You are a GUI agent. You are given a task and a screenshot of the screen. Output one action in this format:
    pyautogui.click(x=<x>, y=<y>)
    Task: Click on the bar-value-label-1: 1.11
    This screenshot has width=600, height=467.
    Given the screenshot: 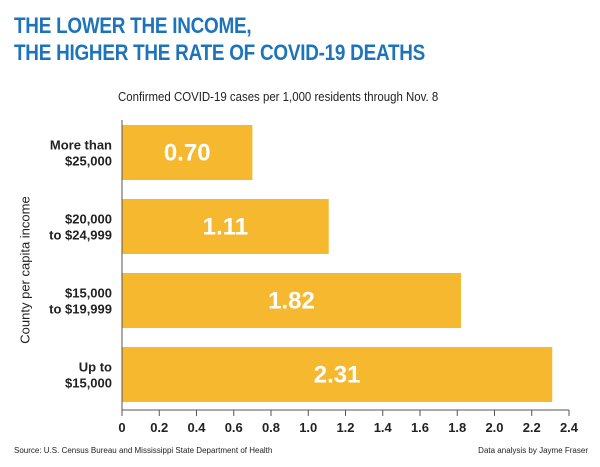 What is the action you would take?
    pyautogui.click(x=225, y=227)
    